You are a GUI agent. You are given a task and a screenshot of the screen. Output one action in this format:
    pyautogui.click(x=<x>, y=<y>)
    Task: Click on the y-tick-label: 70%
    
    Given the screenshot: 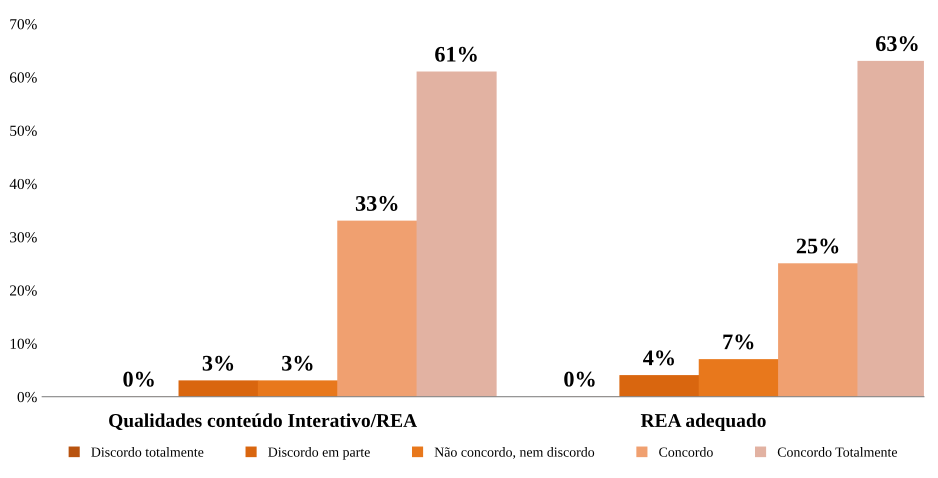 What is the action you would take?
    pyautogui.click(x=23, y=24)
    